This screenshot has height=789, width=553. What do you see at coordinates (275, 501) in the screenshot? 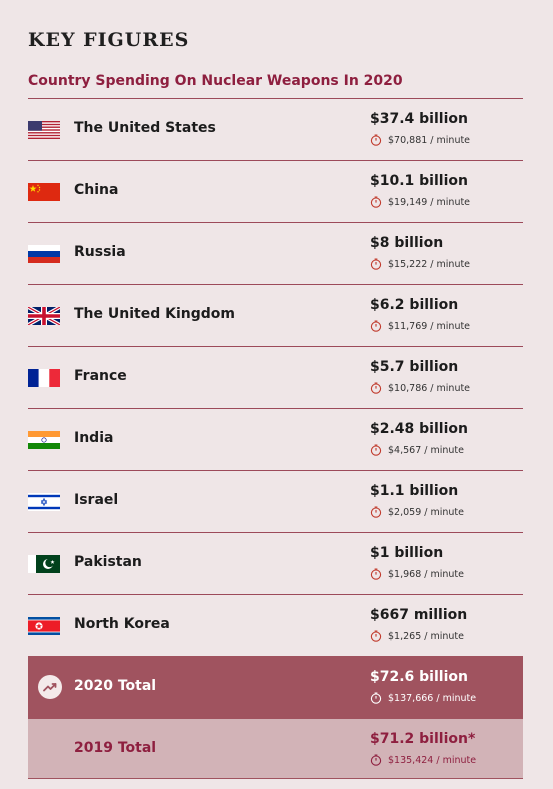
I see `table-row: Israel $1.1 billion $2,059 / minute` at bounding box center [275, 501].